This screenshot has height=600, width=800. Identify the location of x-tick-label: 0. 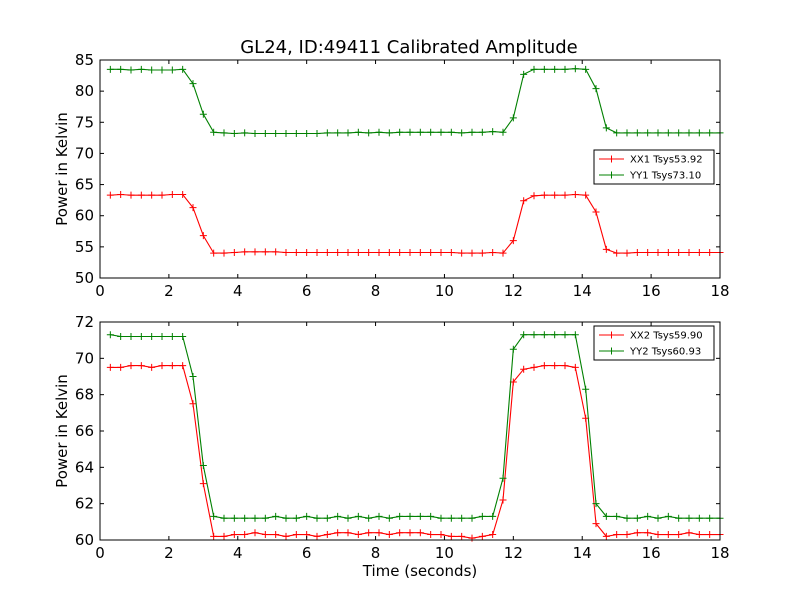
(100, 553).